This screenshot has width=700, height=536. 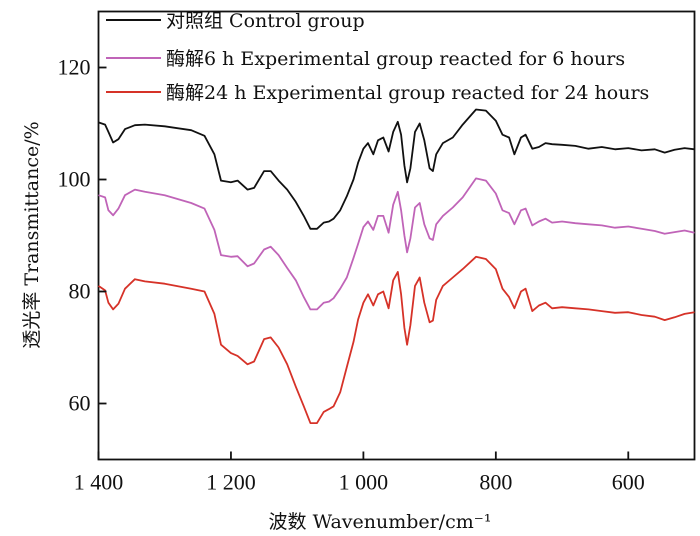 I want to click on x-axis-title: 波数 Wavenumber/cm⁻¹, so click(x=380, y=522).